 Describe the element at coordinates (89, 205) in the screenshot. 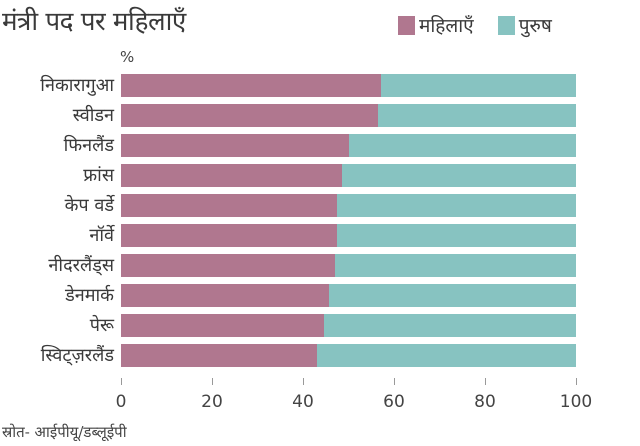

I see `category-label: केप वर्डे` at that location.